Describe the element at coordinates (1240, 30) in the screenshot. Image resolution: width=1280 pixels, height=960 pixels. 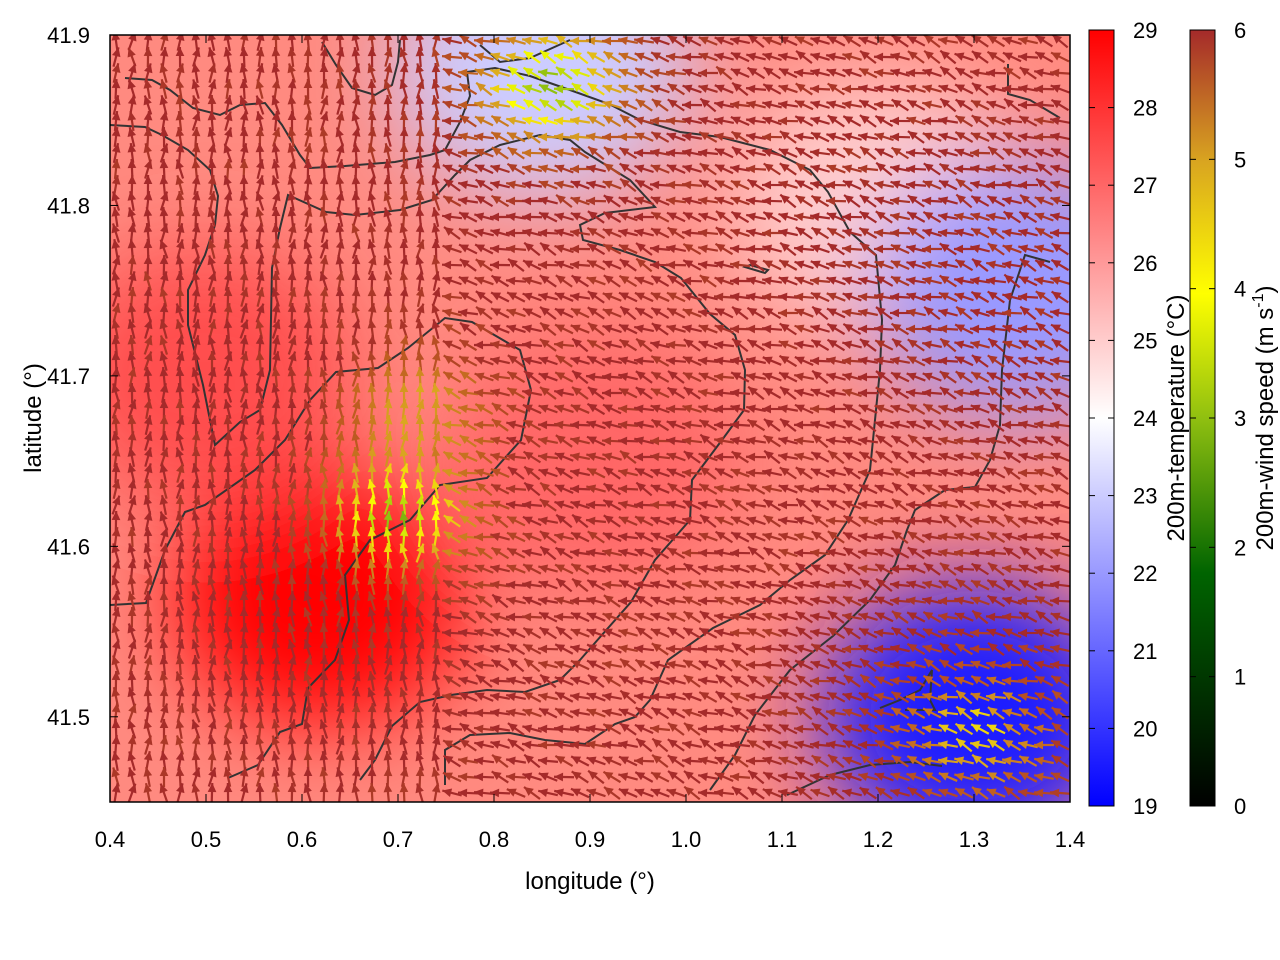
I see `colorbar-tick-label: 6` at that location.